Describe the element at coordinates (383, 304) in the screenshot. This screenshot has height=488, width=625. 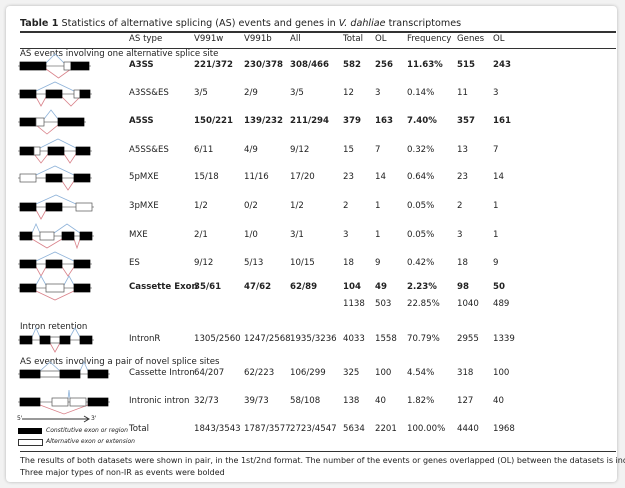
I see `cell-ol: 503` at that location.